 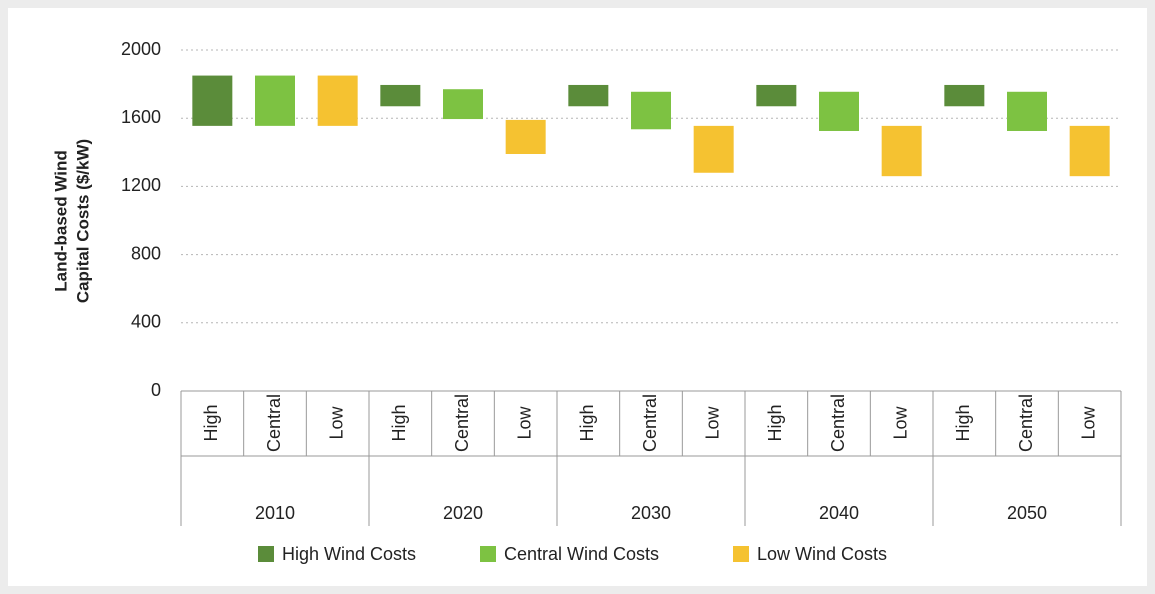 I want to click on group-label: 2040, so click(x=839, y=513).